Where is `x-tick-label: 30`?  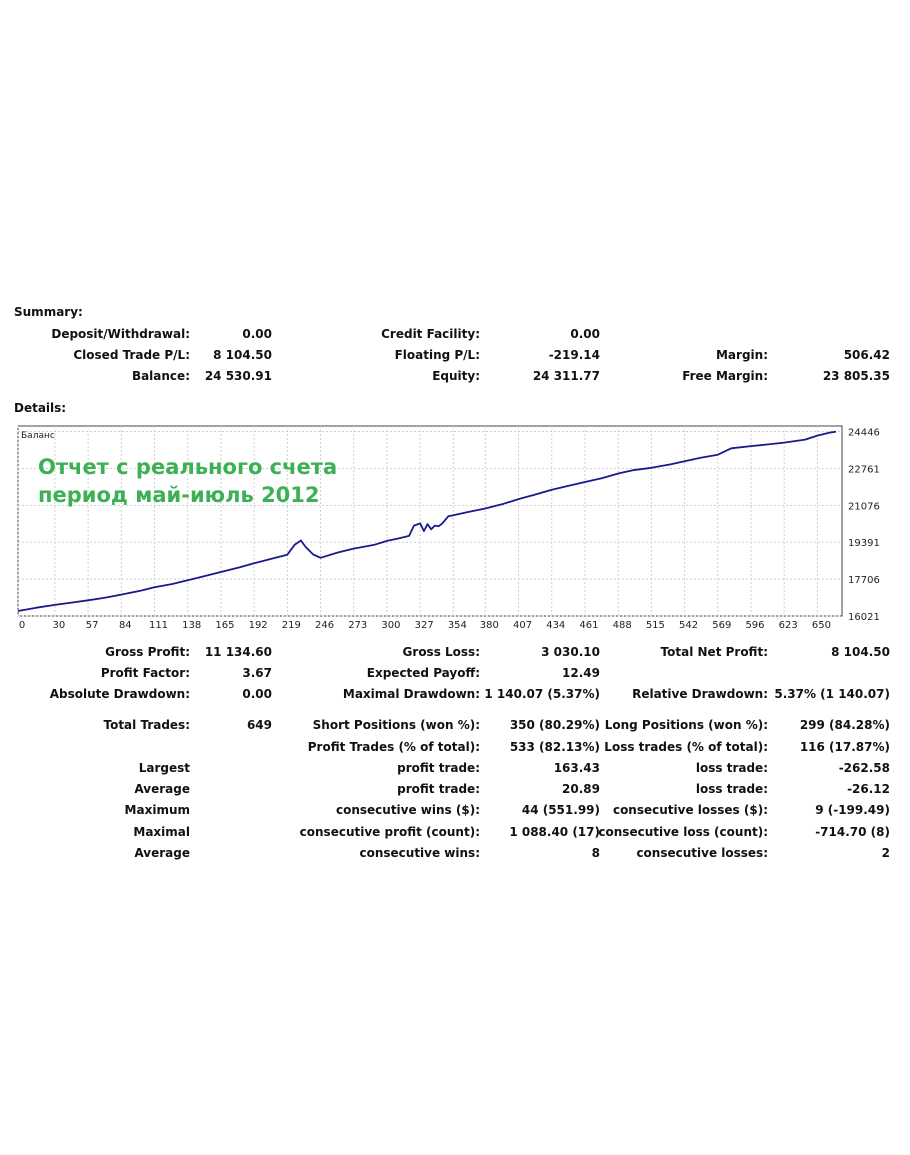
x-tick-label: 30 is located at coordinates (59, 625).